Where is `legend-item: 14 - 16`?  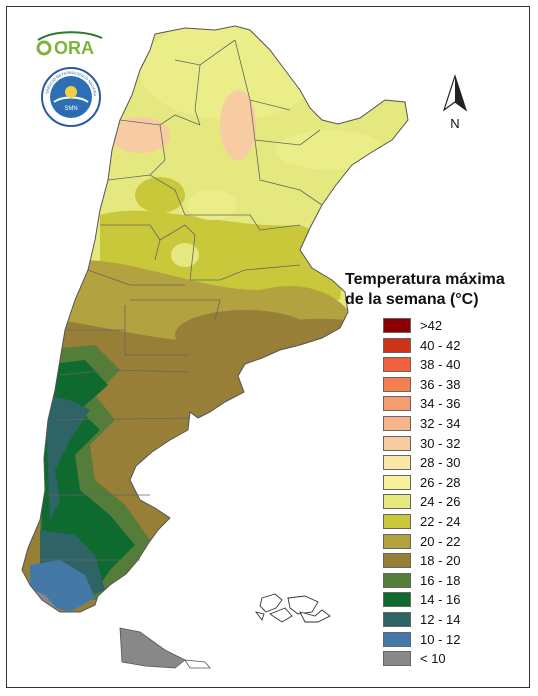 legend-item: 14 - 16 is located at coordinates (453, 600).